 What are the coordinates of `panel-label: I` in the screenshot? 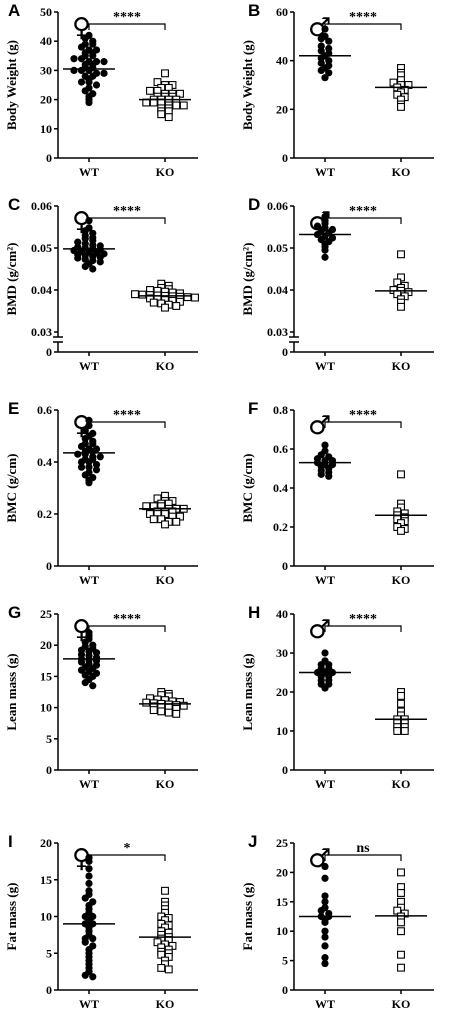 It's located at (10, 841).